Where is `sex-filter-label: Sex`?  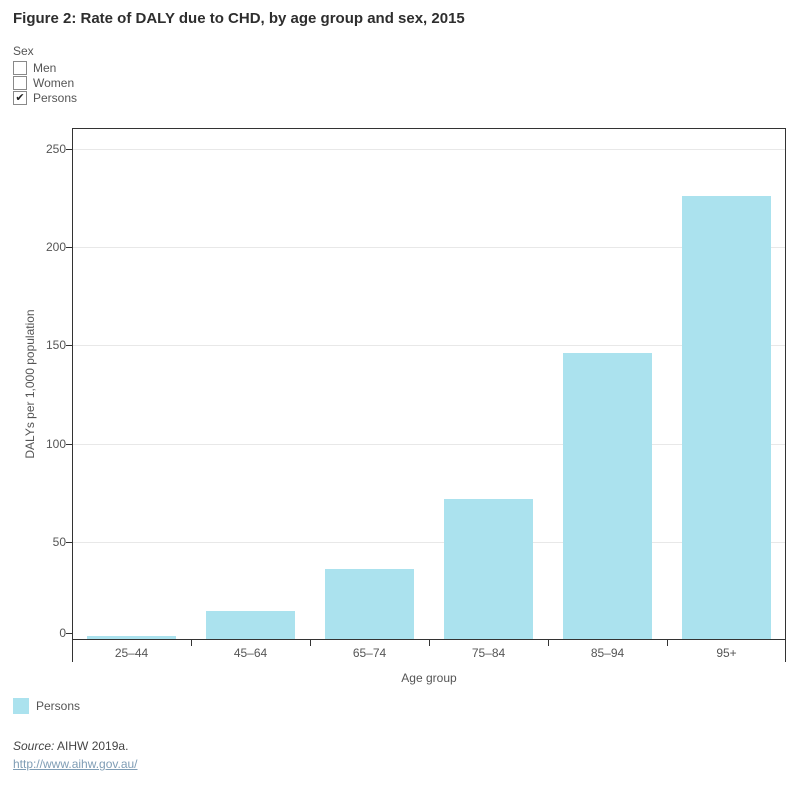
sex-filter-label: Sex is located at coordinates (23, 51).